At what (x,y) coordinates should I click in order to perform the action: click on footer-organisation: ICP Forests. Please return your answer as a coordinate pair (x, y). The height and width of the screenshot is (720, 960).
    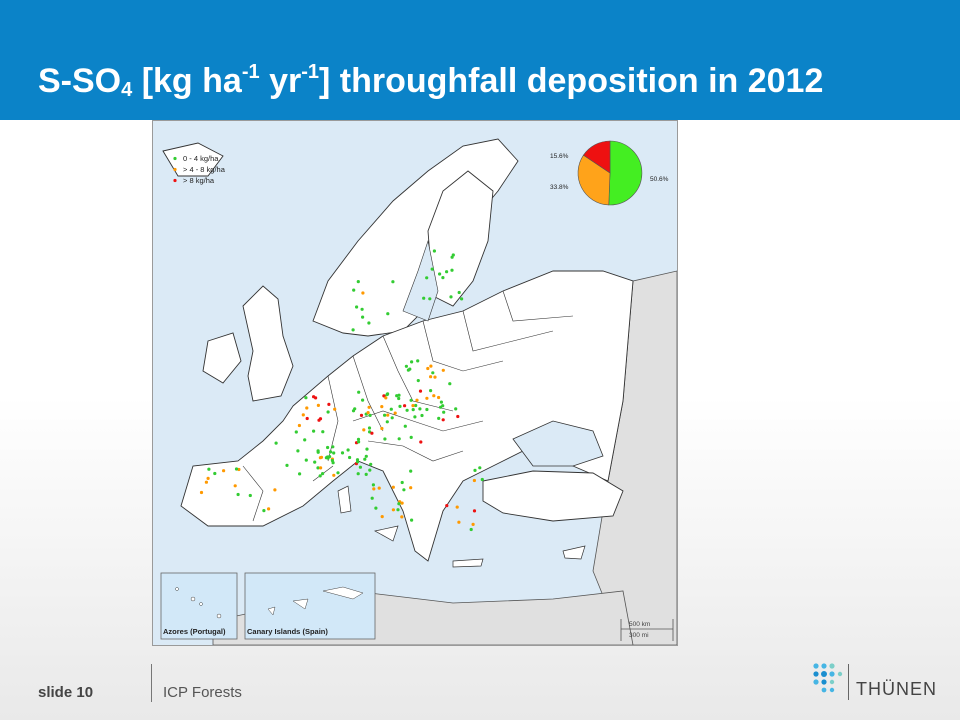
    Looking at the image, I should click on (202, 692).